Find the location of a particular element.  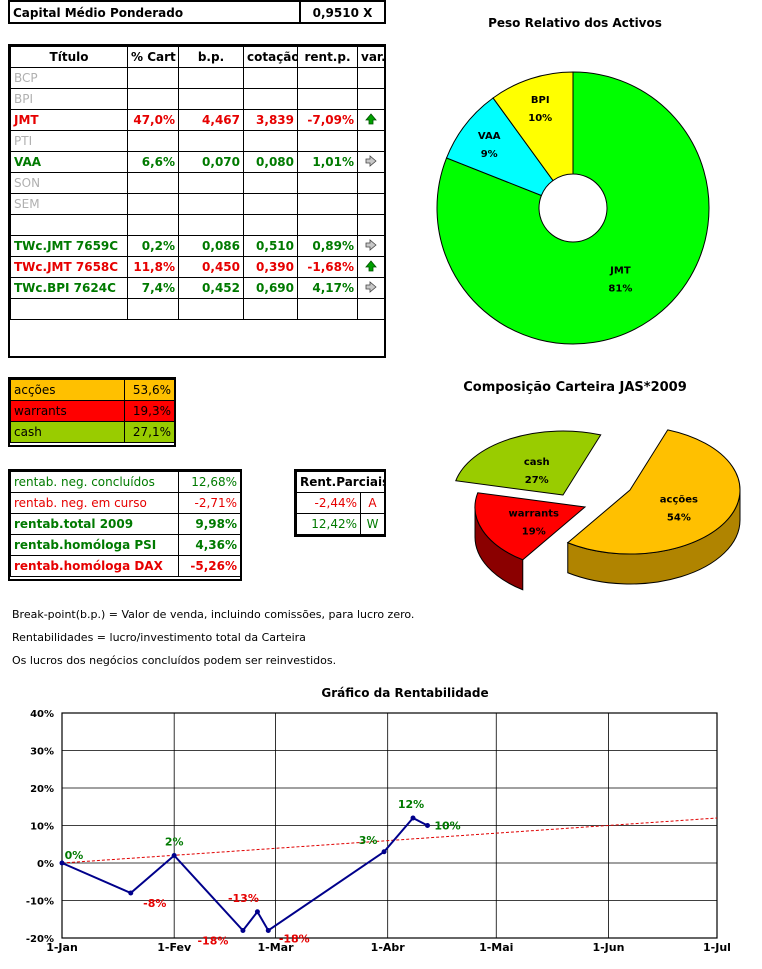

donut-label: JMT is located at coordinates (620, 271).